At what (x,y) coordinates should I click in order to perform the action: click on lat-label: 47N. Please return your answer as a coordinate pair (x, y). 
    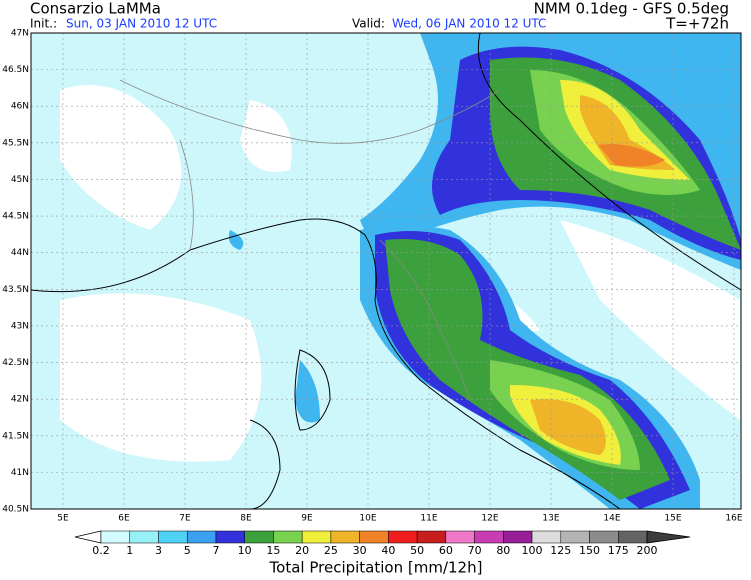
    Looking at the image, I should click on (20, 34).